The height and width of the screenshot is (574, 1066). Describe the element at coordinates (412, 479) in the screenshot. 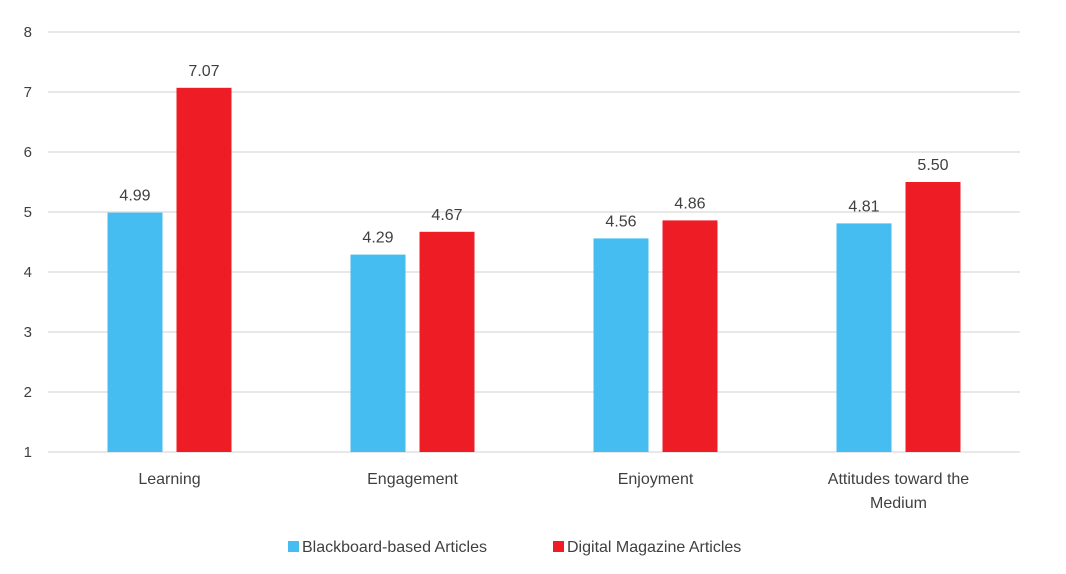

I see `x-category-label: Engagement` at that location.